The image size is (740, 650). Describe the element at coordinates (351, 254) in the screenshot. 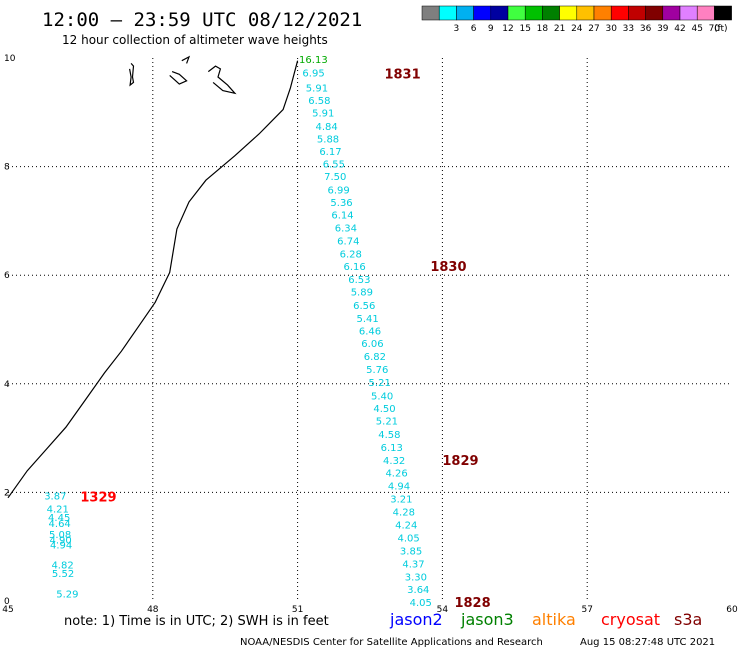

I see `wave-height-label: 6.28` at that location.